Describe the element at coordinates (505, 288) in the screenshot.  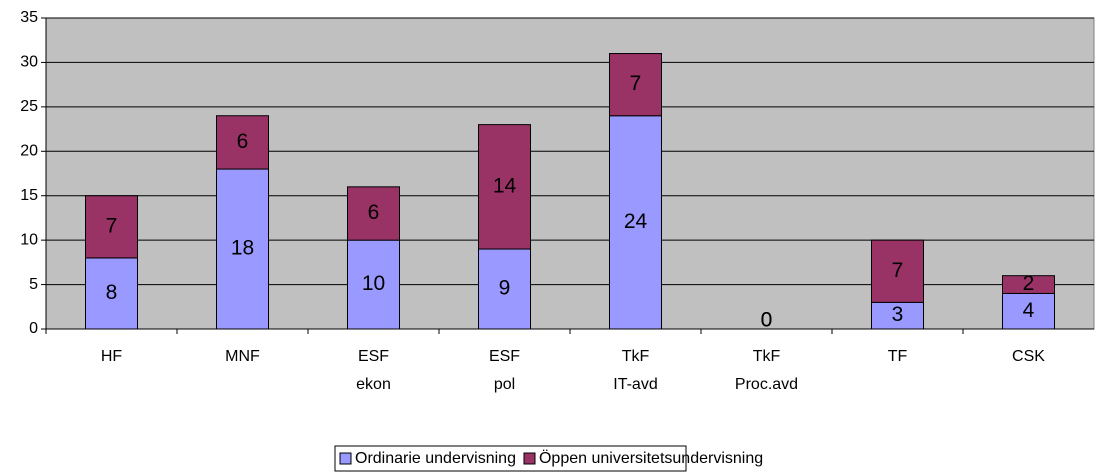
I see `value-label: 9` at that location.